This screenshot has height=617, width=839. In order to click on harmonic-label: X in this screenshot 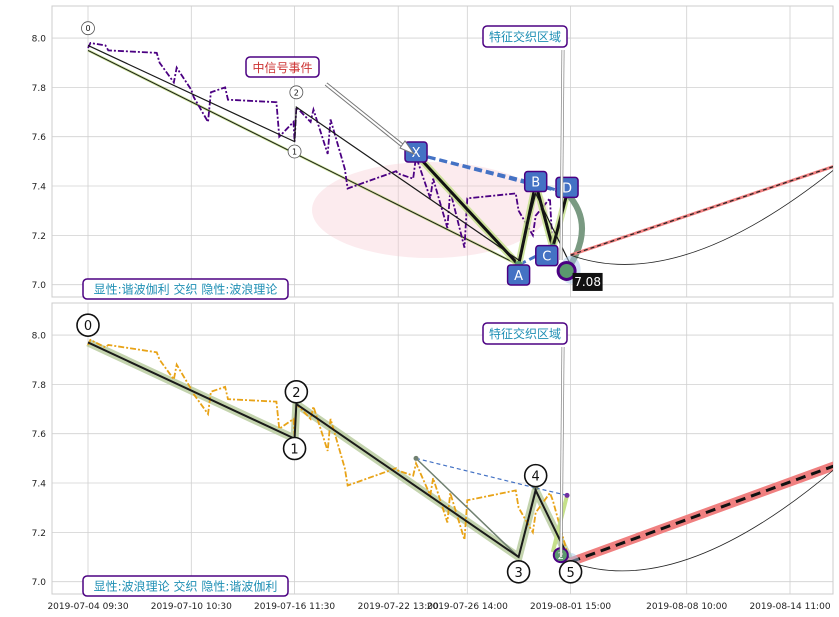, I will do `click(416, 153)`.